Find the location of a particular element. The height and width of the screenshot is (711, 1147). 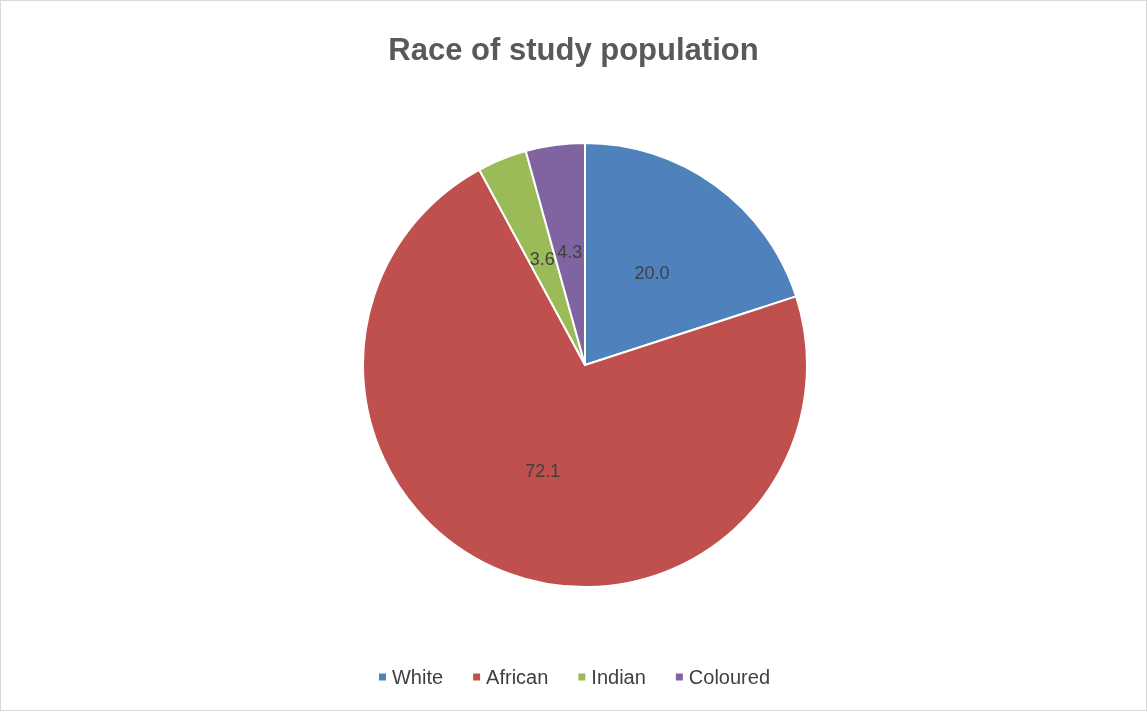

legend-label: African is located at coordinates (517, 677).